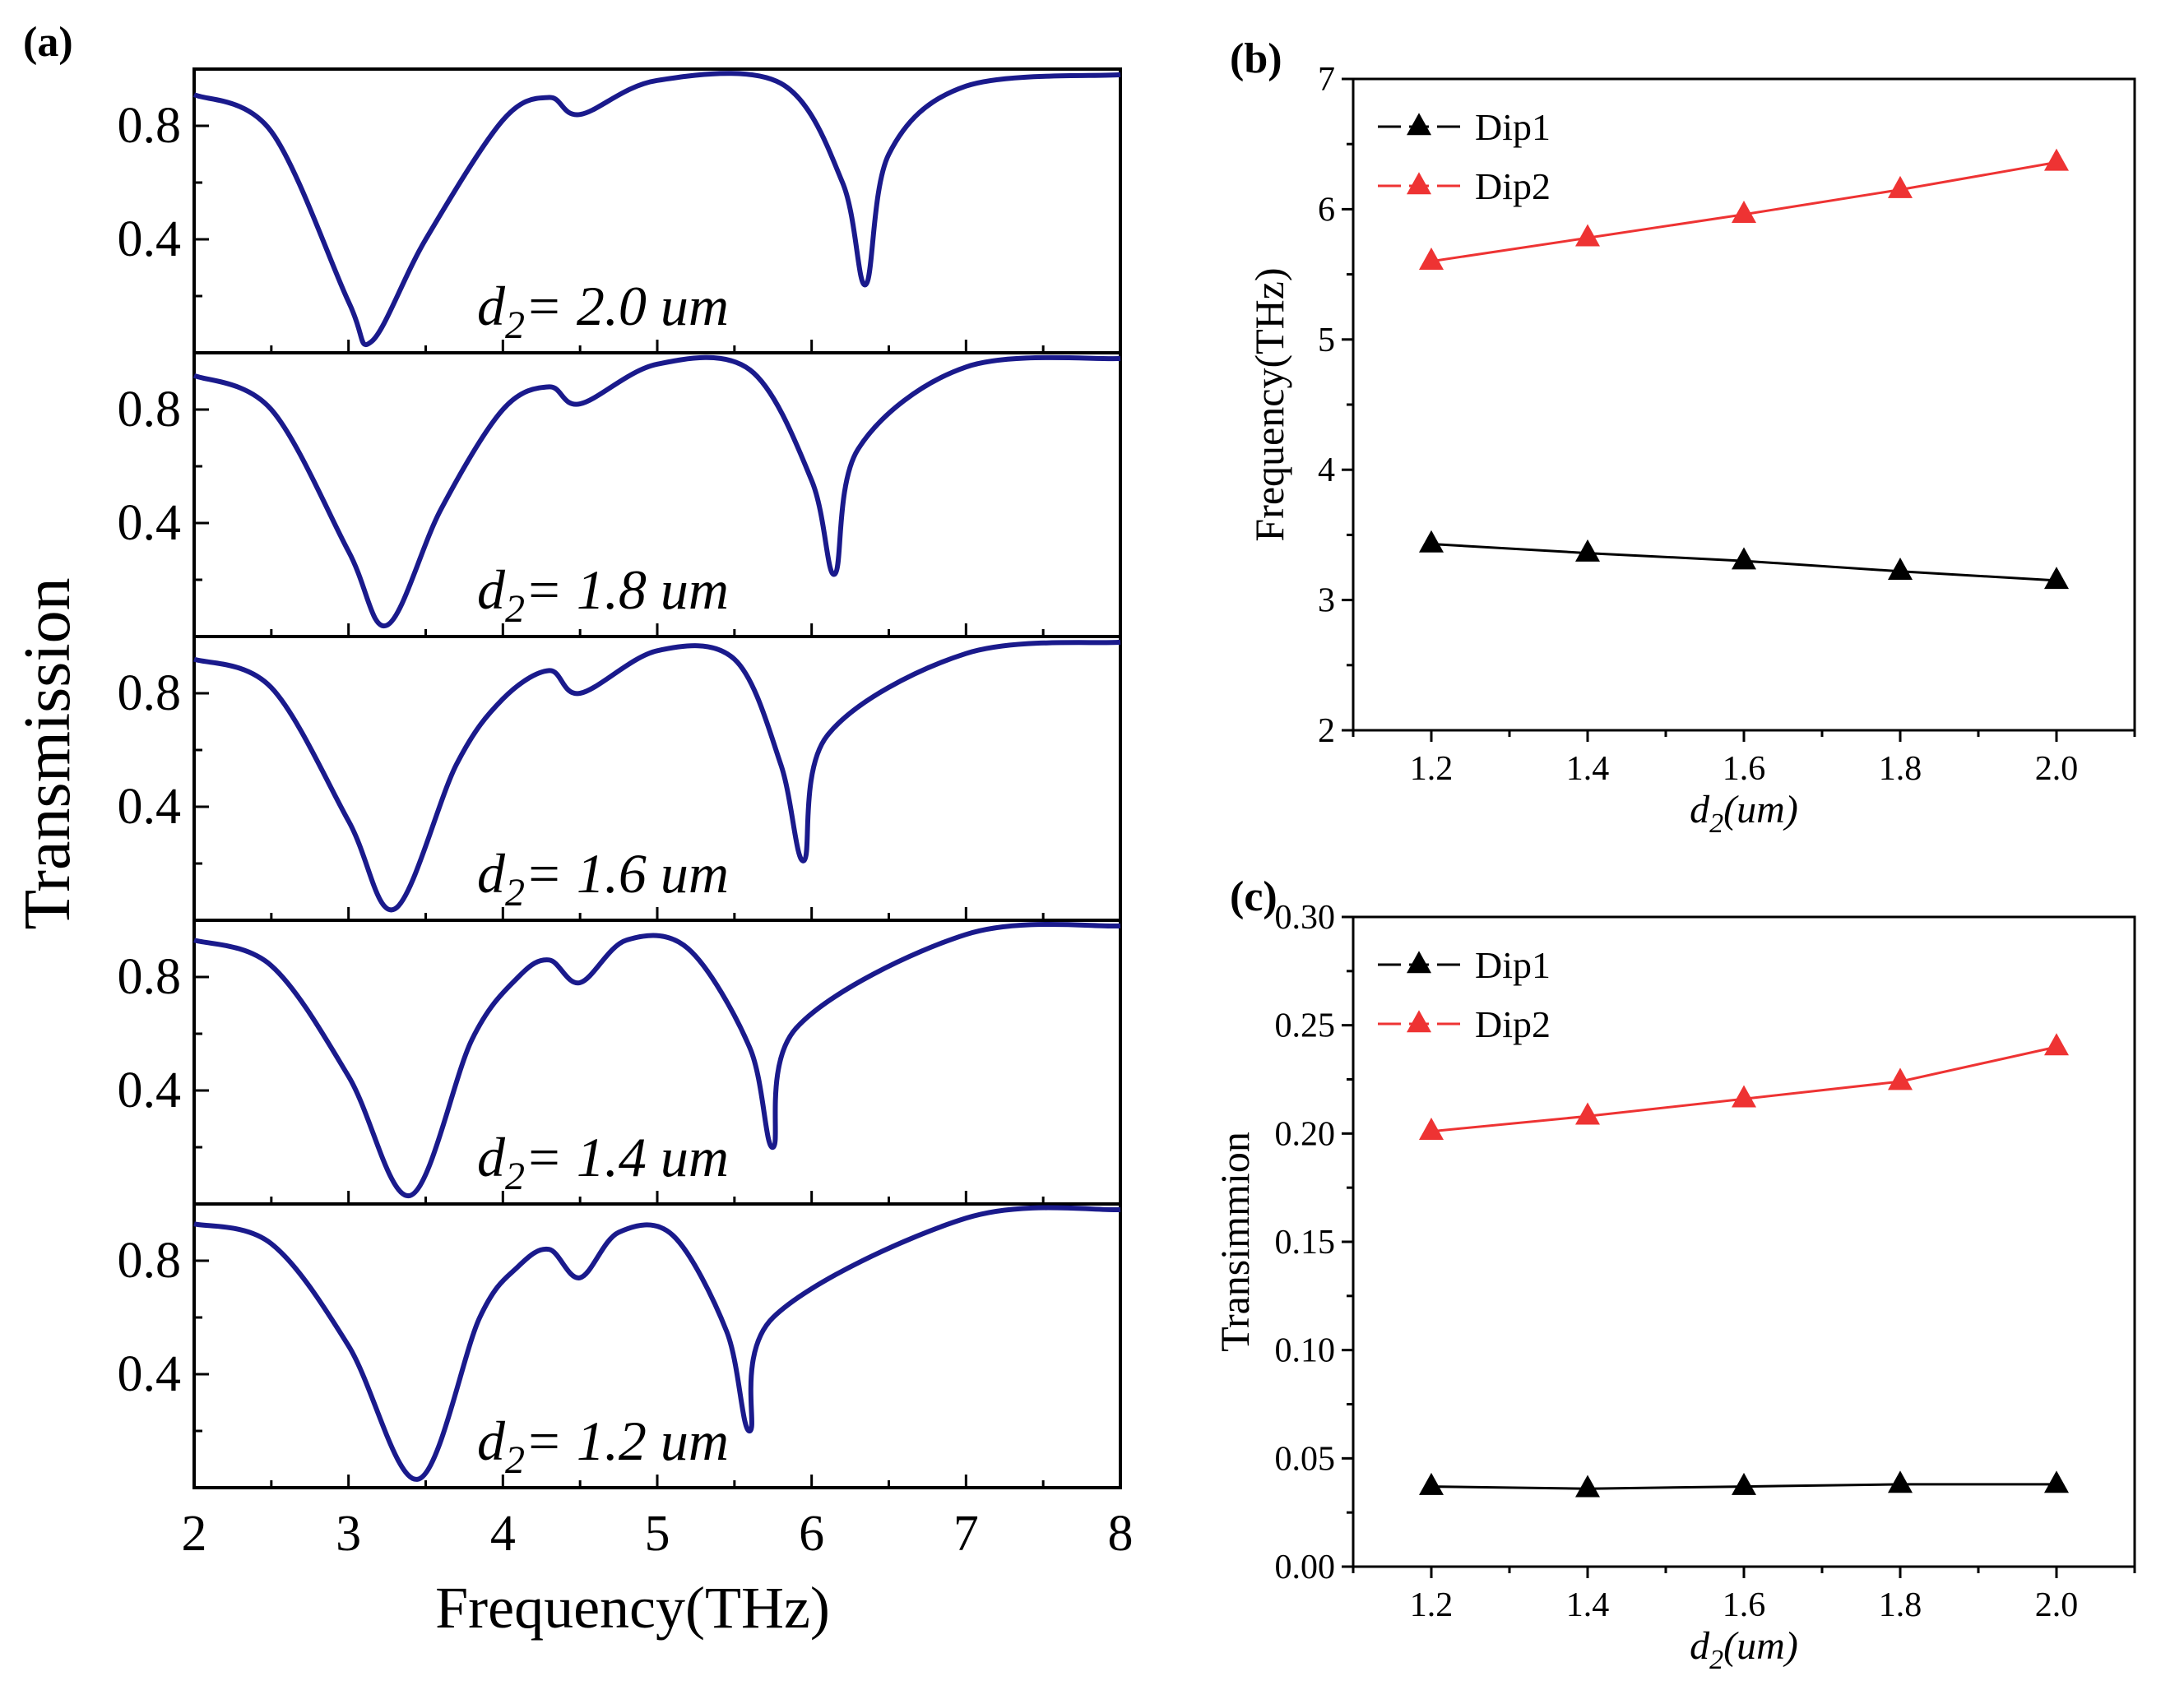 The height and width of the screenshot is (1690, 2184). I want to click on subplot-5: 0.8 0.4 d2= 1.2 um, so click(620, 1346).